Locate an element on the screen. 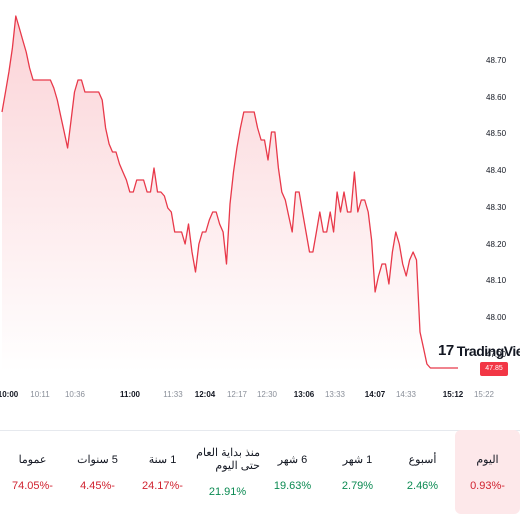 The height and width of the screenshot is (520, 520). tradingview-logo-mark: 17 is located at coordinates (446, 350).